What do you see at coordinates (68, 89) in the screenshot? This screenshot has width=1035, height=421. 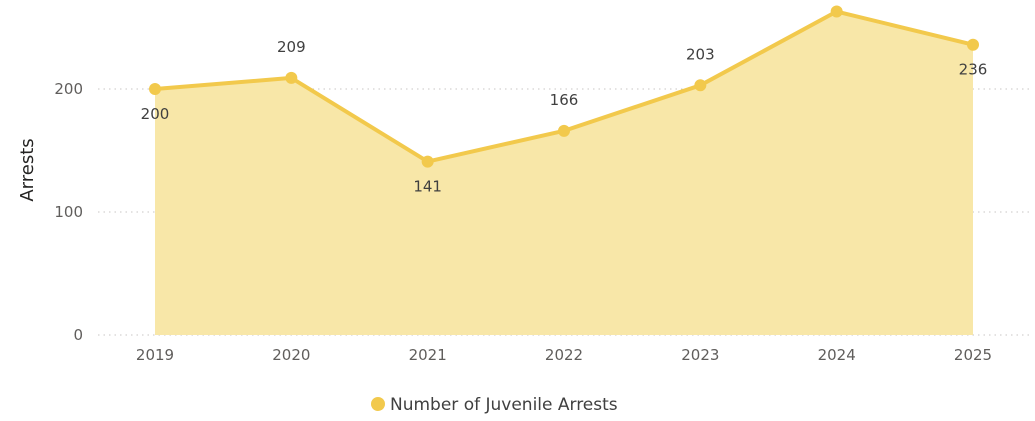 I see `y-tick-label: 200` at bounding box center [68, 89].